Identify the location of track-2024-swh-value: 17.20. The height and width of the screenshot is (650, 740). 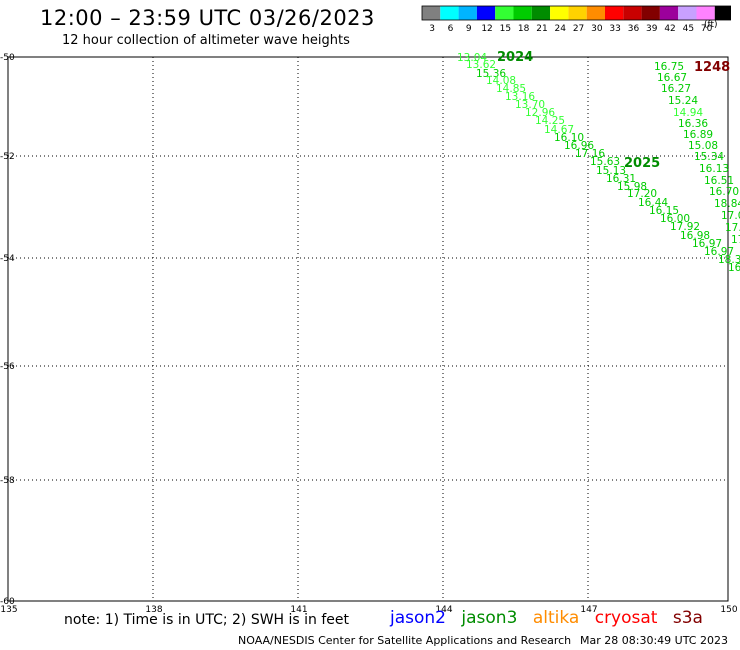
(642, 194).